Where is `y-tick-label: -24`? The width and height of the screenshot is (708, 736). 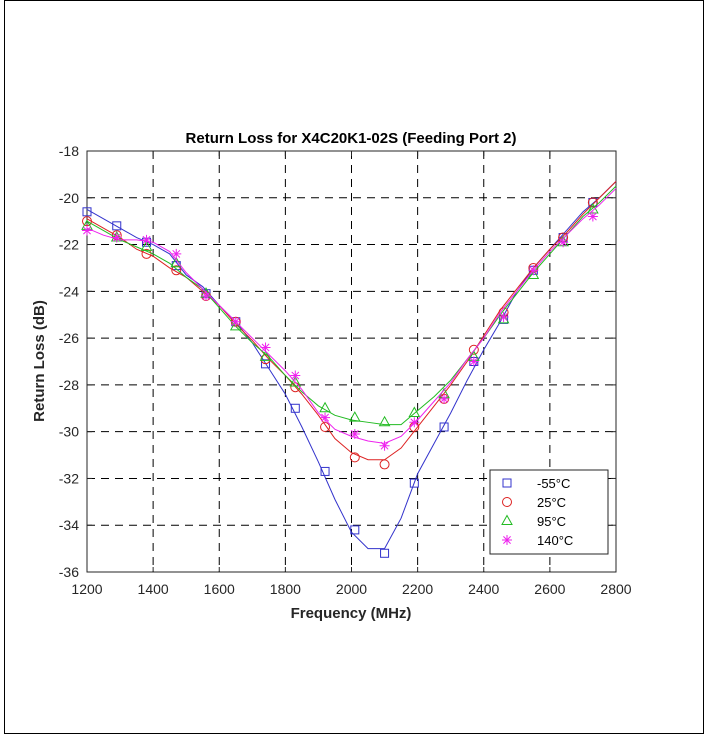
y-tick-label: -24 is located at coordinates (69, 291).